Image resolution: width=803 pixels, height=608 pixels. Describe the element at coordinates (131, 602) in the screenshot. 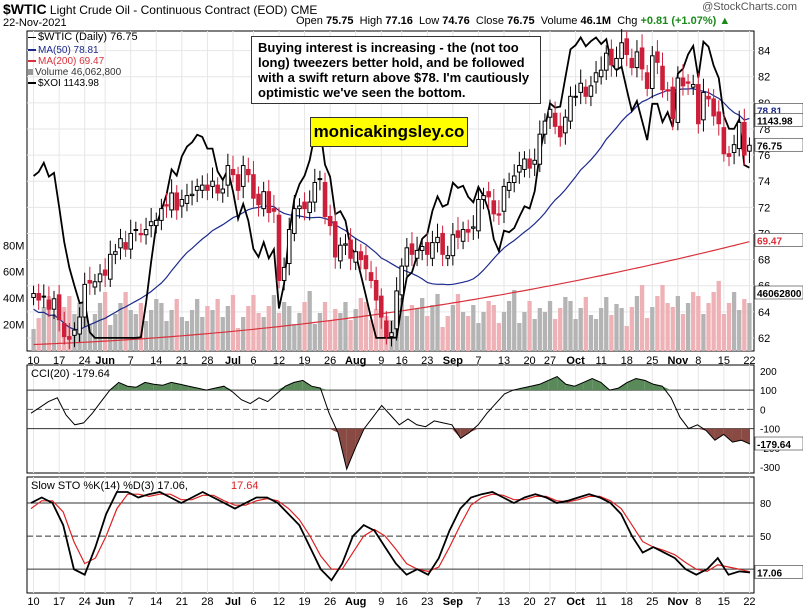

I see `x-tick-label-bottom-7: 7` at that location.